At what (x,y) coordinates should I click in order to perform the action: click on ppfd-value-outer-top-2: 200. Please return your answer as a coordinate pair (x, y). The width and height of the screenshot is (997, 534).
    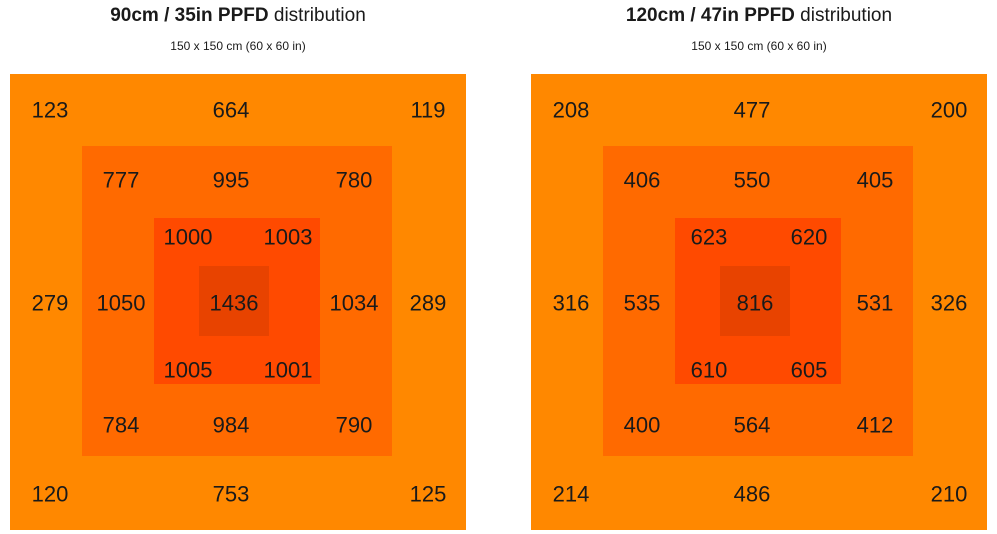
    Looking at the image, I should click on (949, 110).